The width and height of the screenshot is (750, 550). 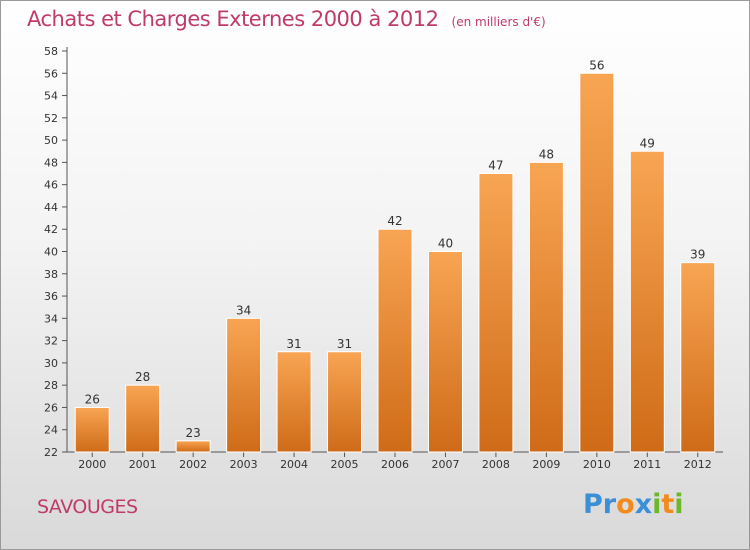 I want to click on bar-value-label: 47, so click(x=495, y=166).